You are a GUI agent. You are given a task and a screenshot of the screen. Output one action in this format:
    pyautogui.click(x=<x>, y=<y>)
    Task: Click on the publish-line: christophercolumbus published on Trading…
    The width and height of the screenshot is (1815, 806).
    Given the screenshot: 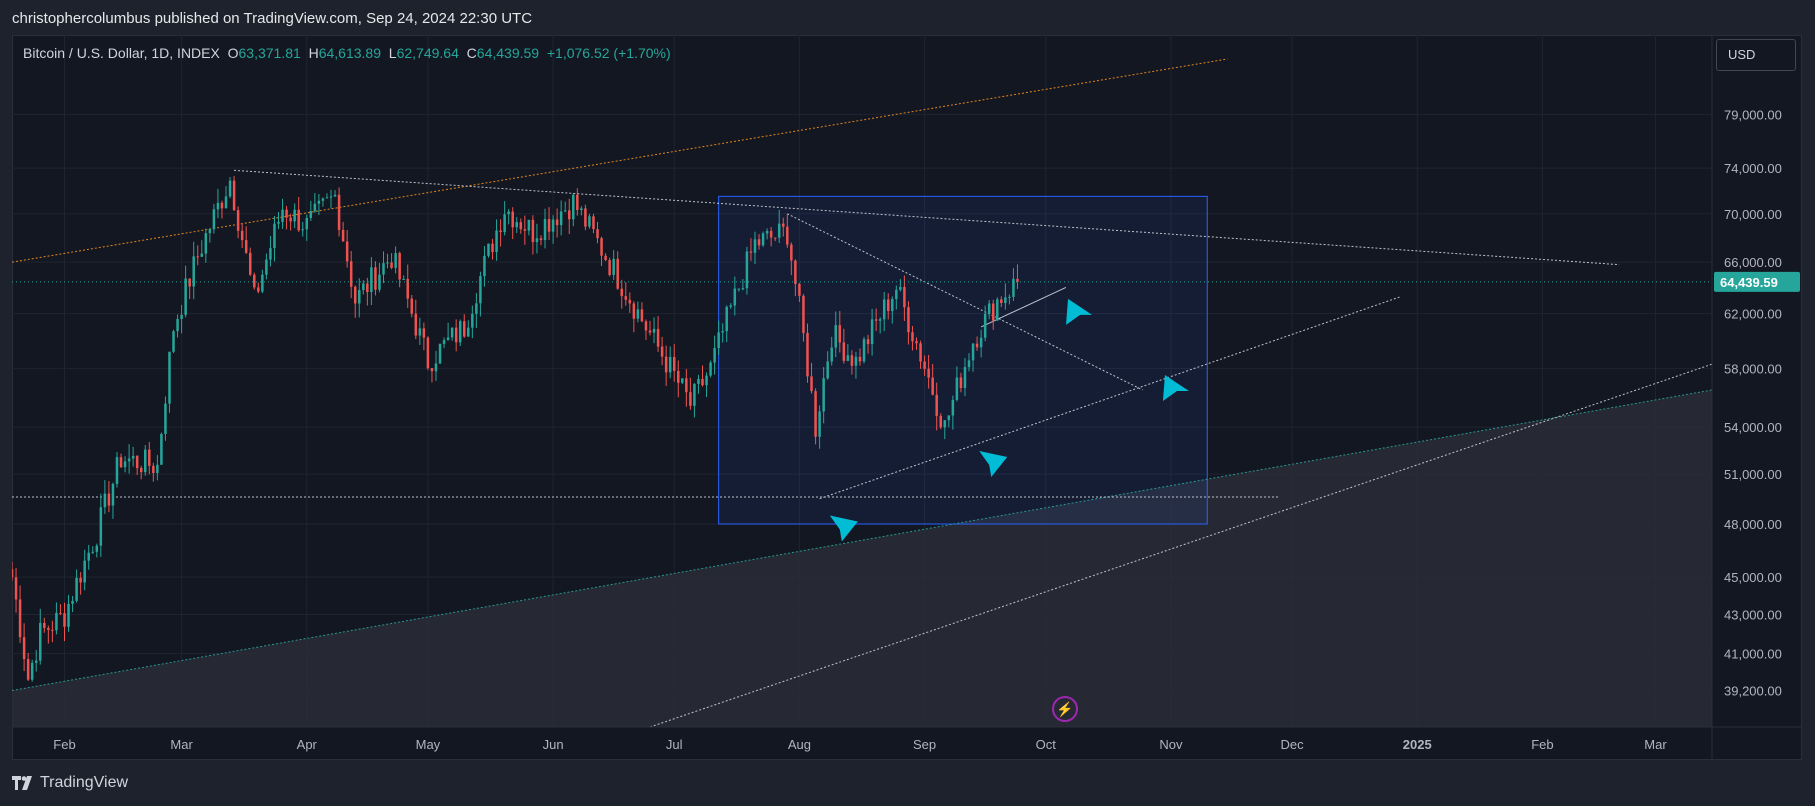 What is the action you would take?
    pyautogui.click(x=272, y=18)
    